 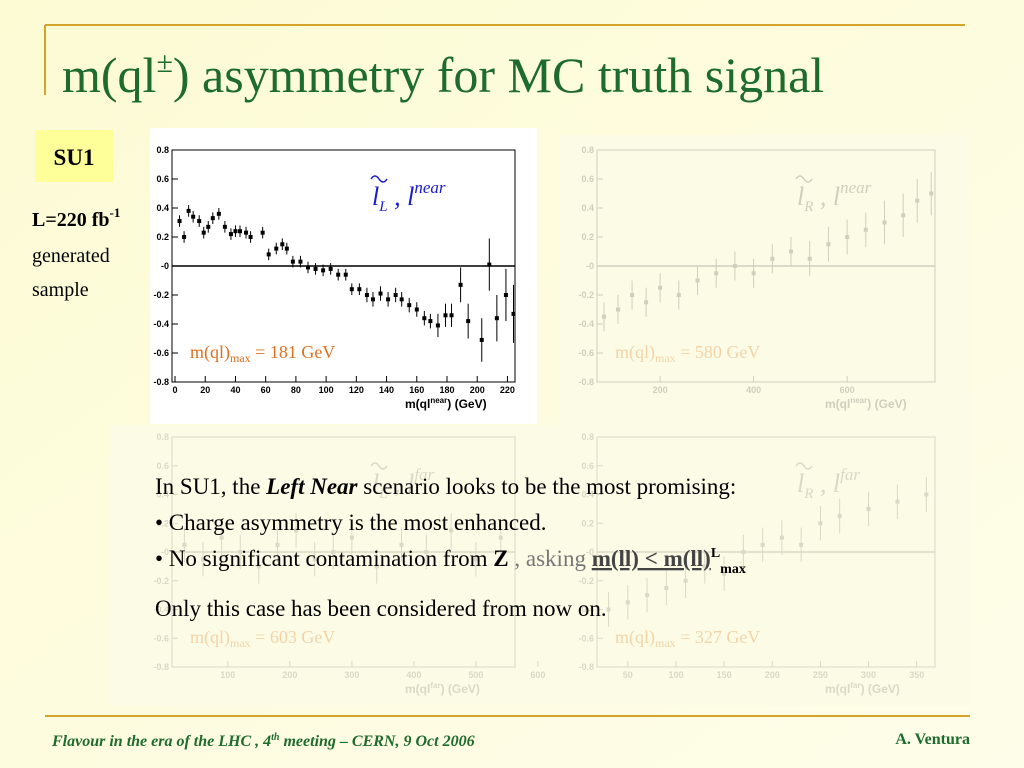 What do you see at coordinates (800, 483) in the screenshot?
I see `legend-text: l` at bounding box center [800, 483].